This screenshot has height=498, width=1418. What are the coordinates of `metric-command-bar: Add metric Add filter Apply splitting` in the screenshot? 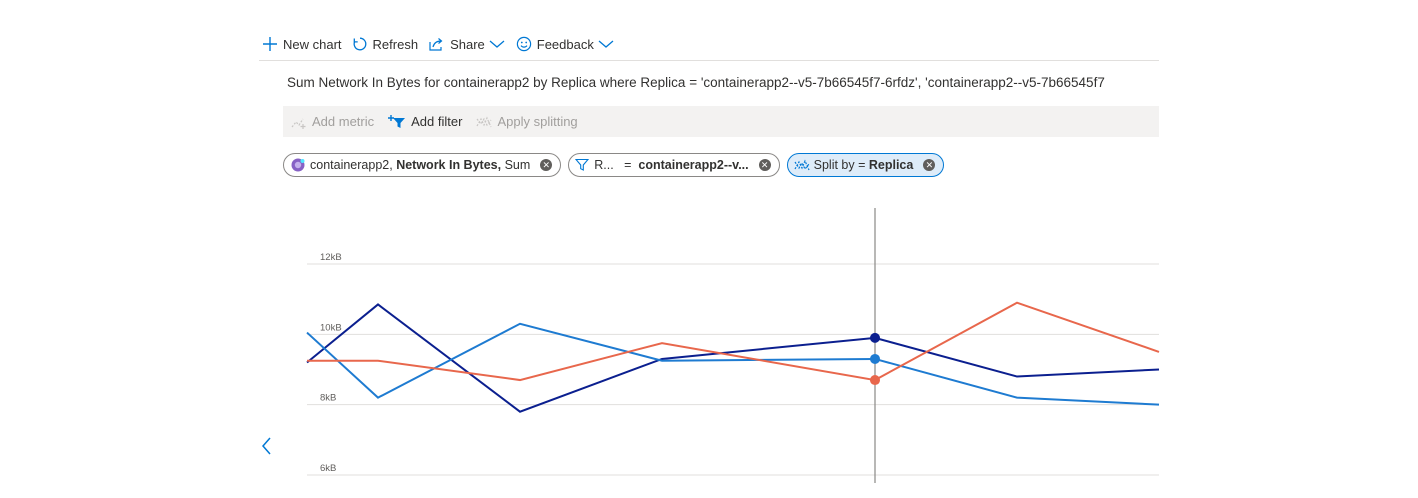 It's located at (721, 121).